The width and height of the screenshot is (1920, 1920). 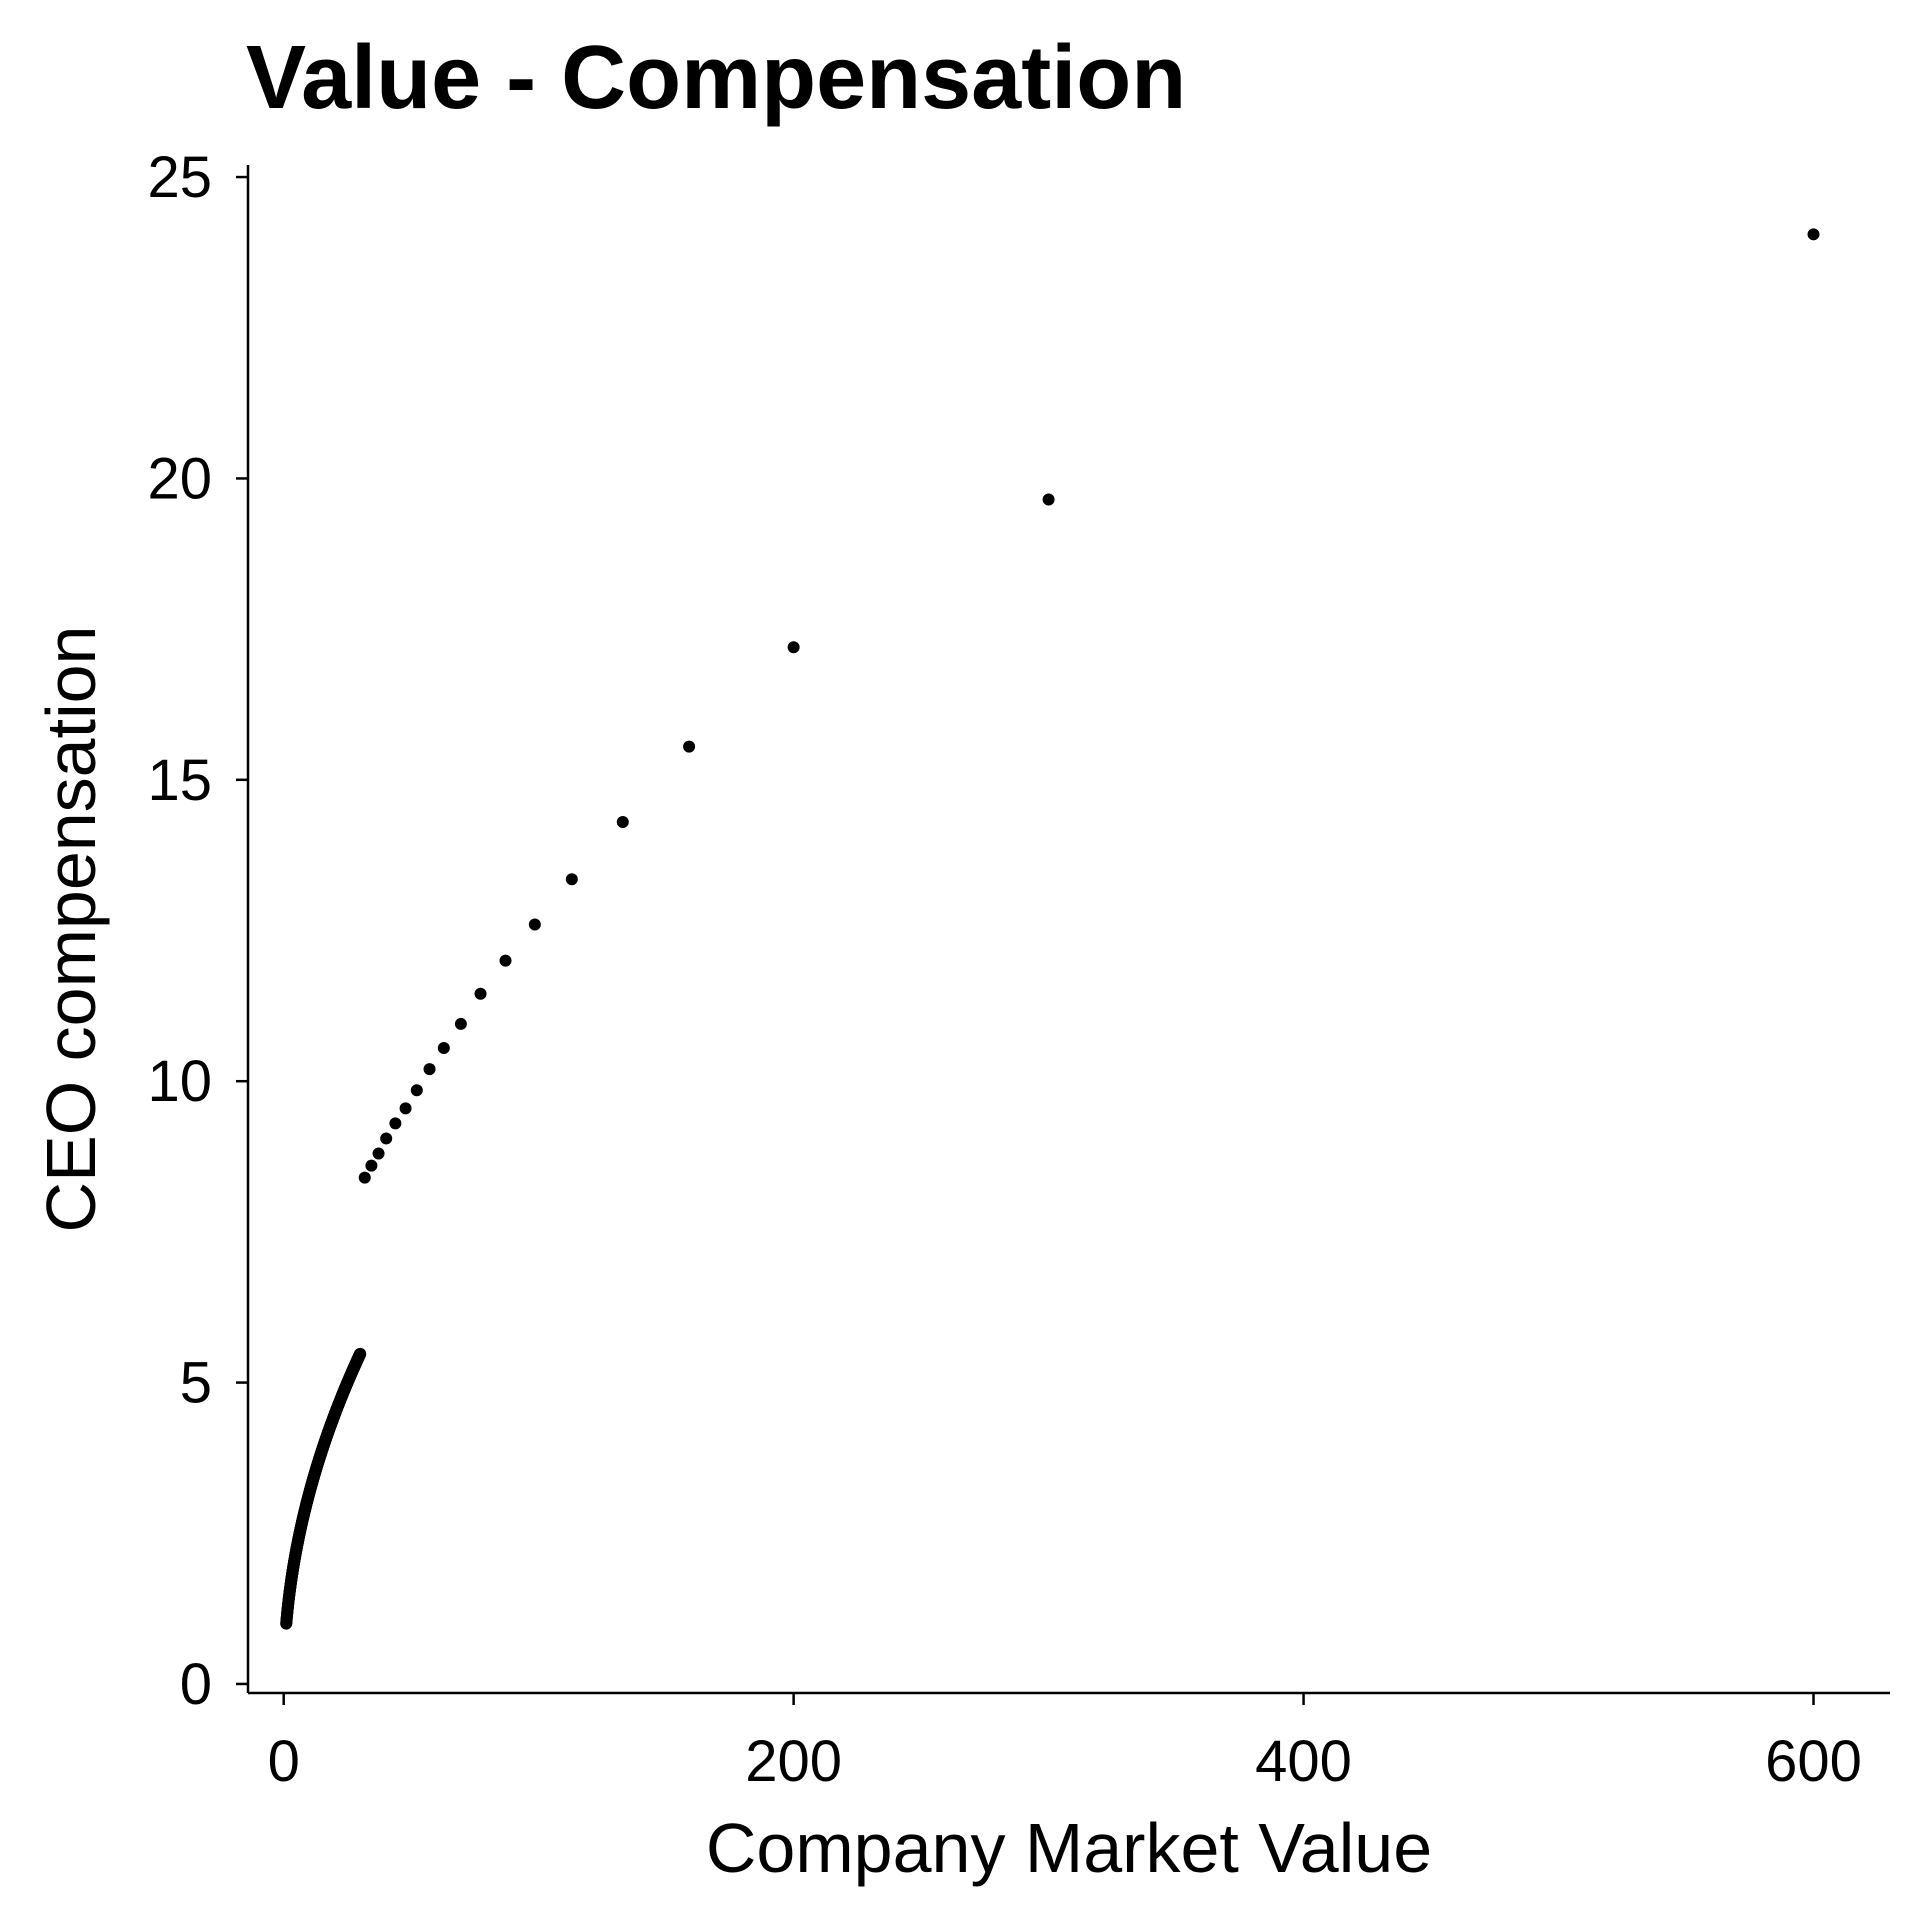 I want to click on x-tick-label: 0, so click(x=284, y=1761).